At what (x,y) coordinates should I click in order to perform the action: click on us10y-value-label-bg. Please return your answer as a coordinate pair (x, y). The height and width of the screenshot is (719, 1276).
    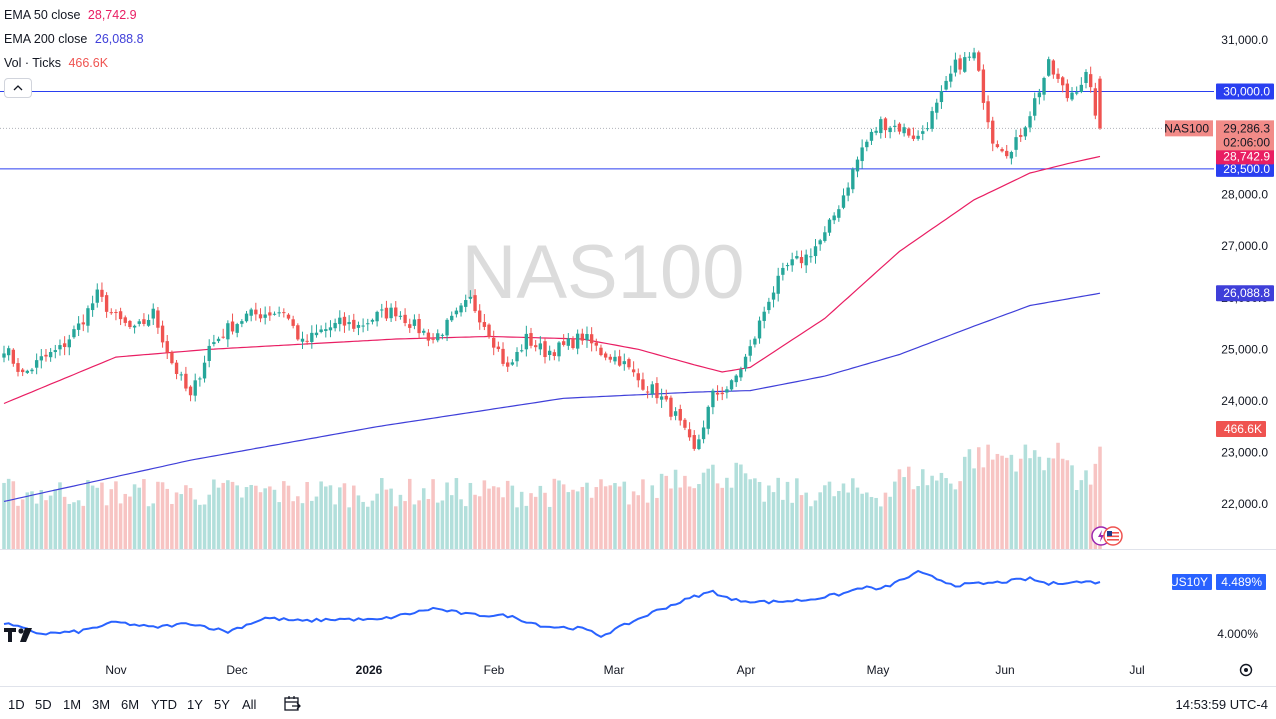
    Looking at the image, I should click on (1241, 582).